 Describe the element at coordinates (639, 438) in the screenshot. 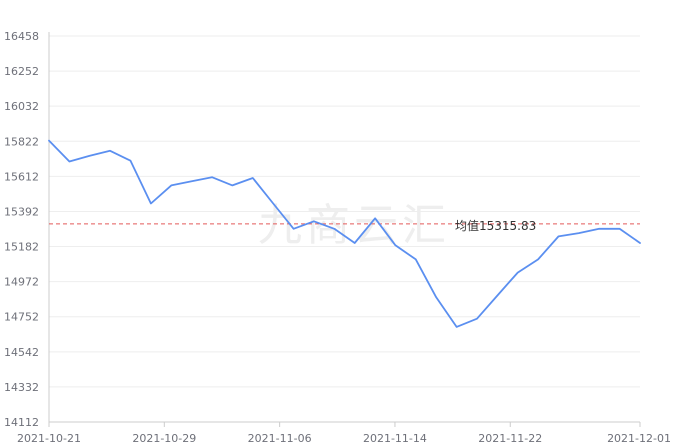

I see `x-tick-label: 2021-12-01` at that location.